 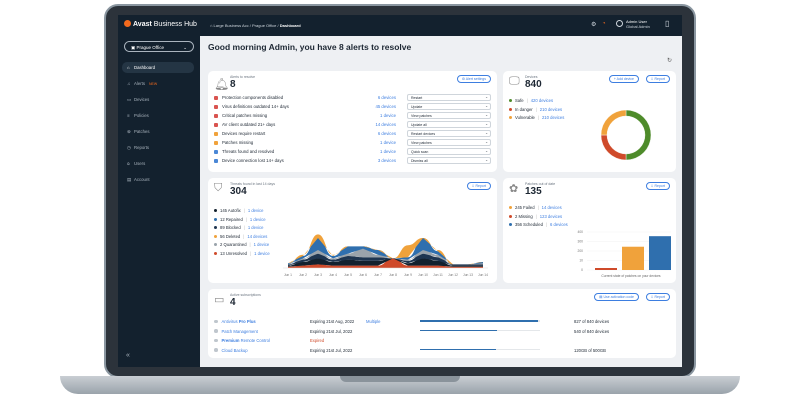 What do you see at coordinates (129, 83) in the screenshot?
I see `bell-icon: ♫` at bounding box center [129, 83].